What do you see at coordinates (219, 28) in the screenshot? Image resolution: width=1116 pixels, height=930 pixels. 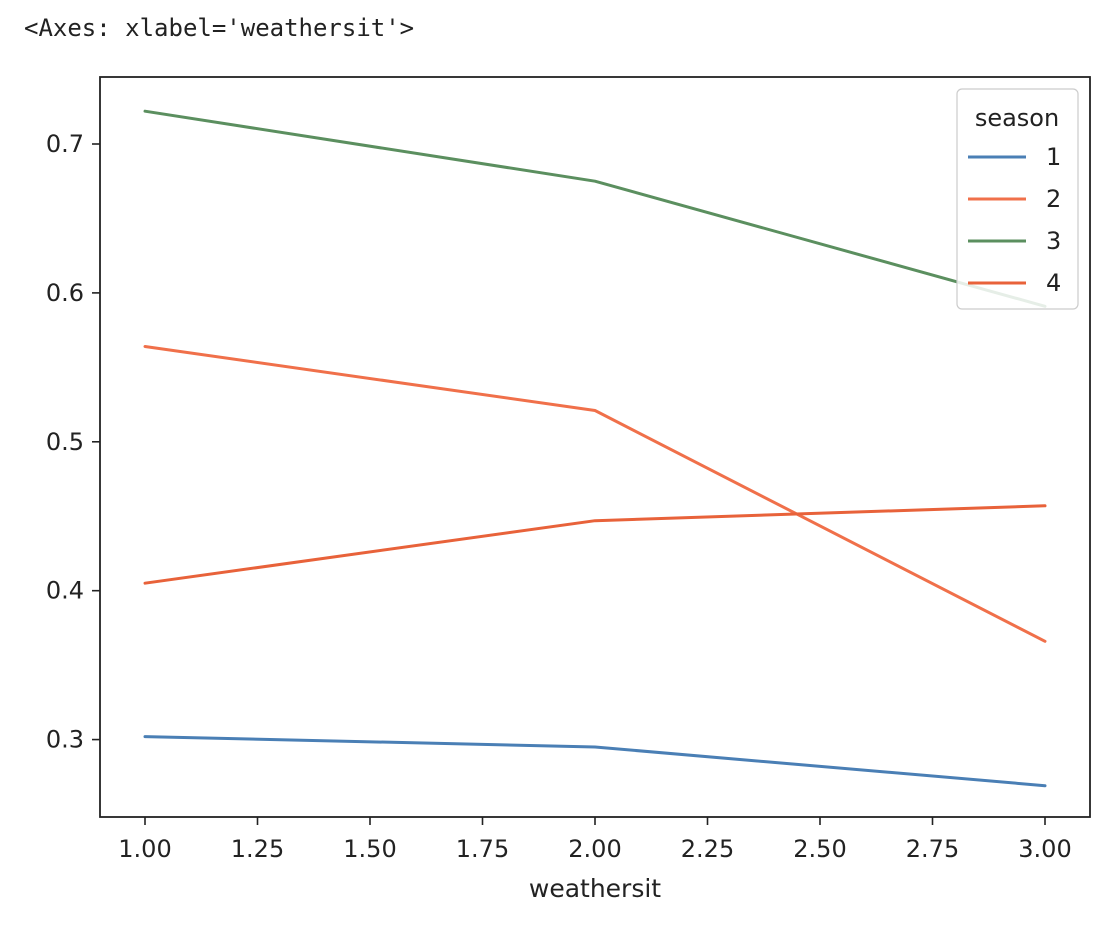 I see `output-repr: <Axes: xlabel='weathersit'>` at bounding box center [219, 28].